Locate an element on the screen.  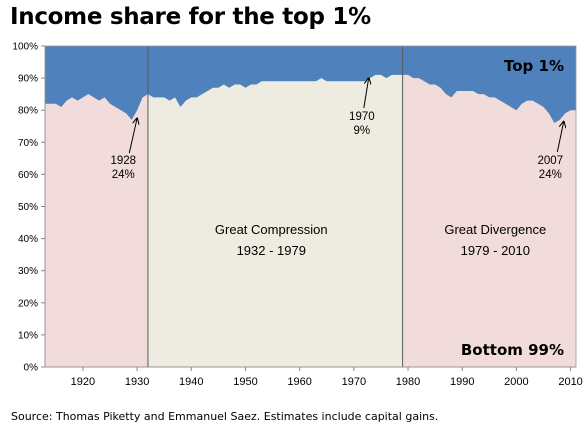
y-tick-label: 60% is located at coordinates (28, 175).